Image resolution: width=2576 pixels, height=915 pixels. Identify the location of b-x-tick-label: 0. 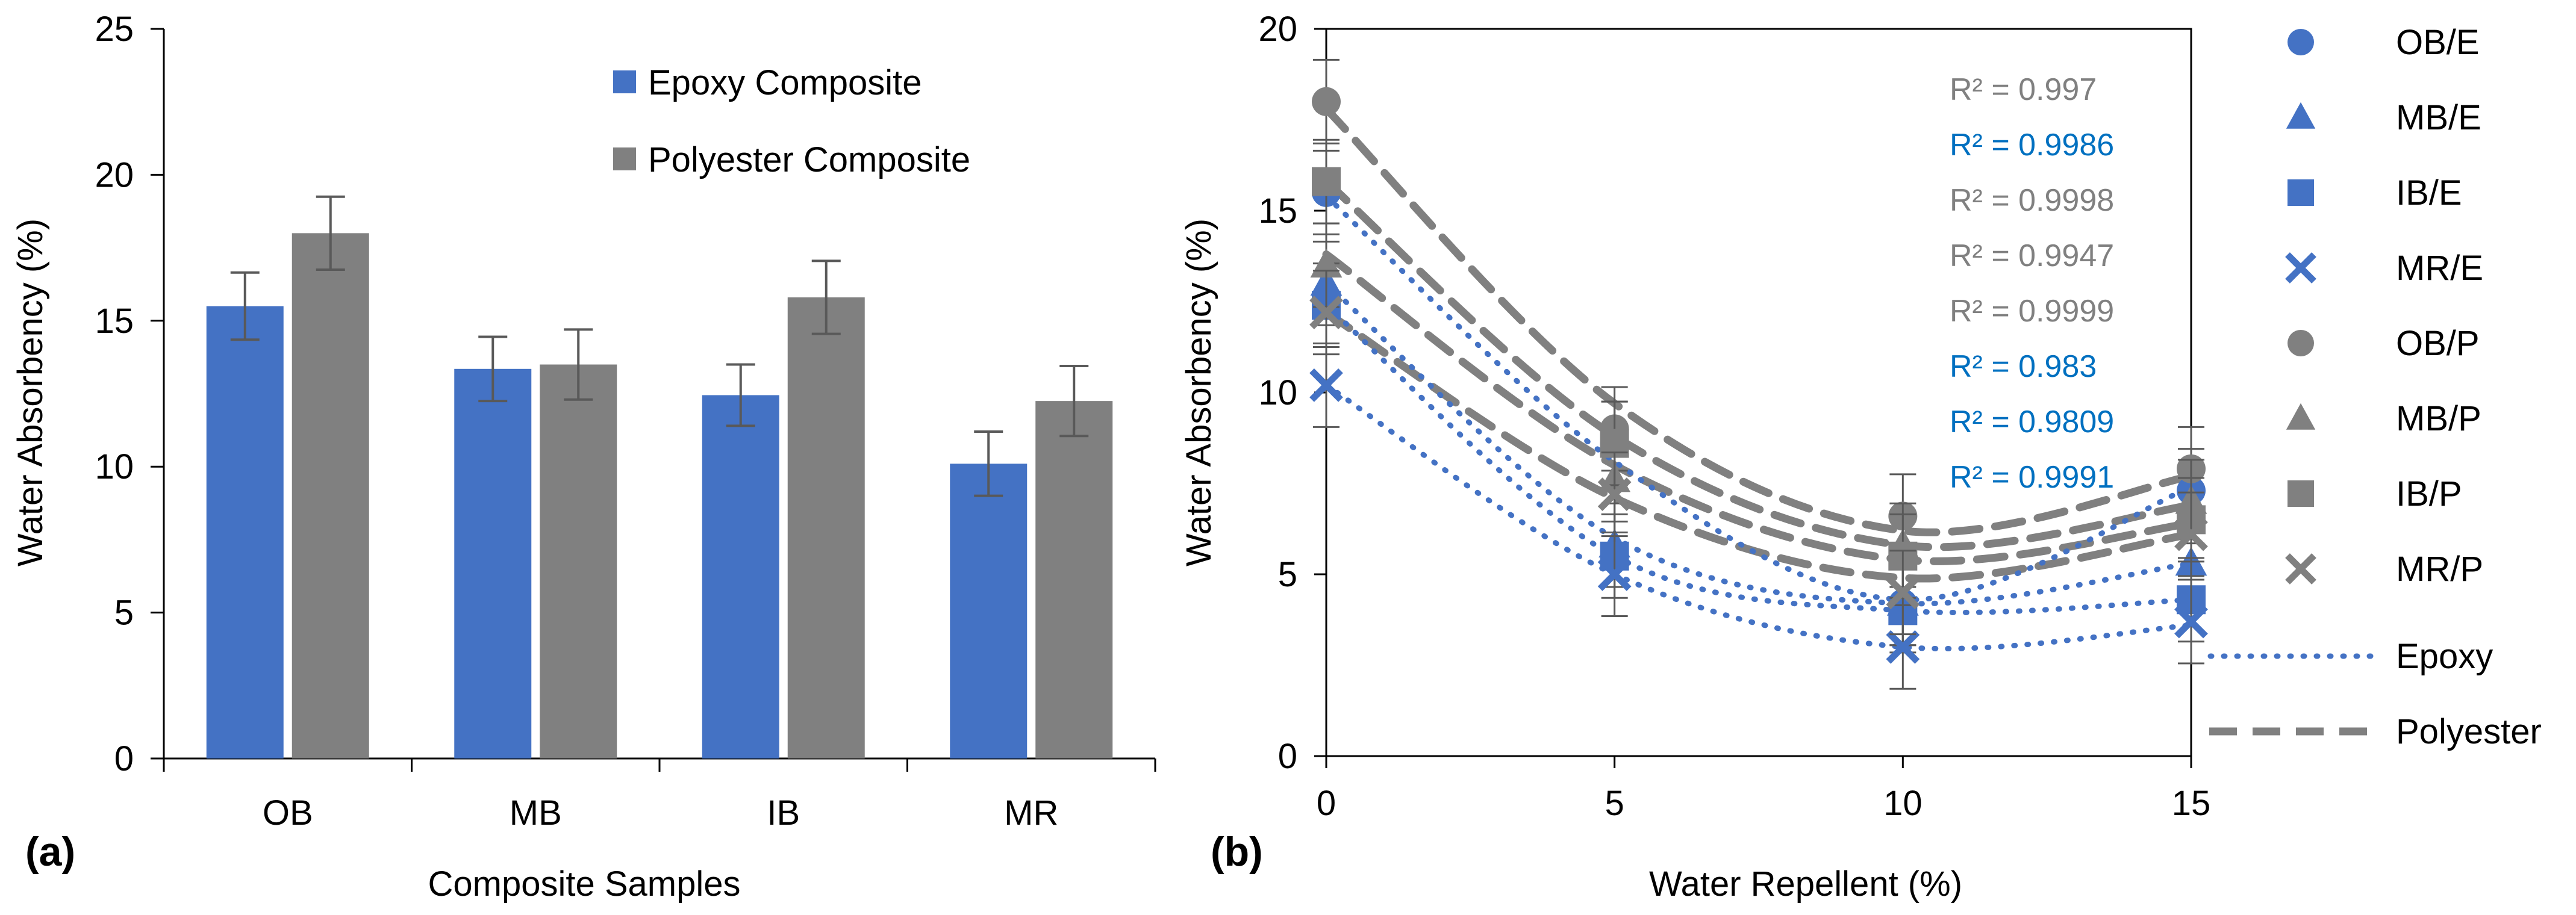
(1326, 804).